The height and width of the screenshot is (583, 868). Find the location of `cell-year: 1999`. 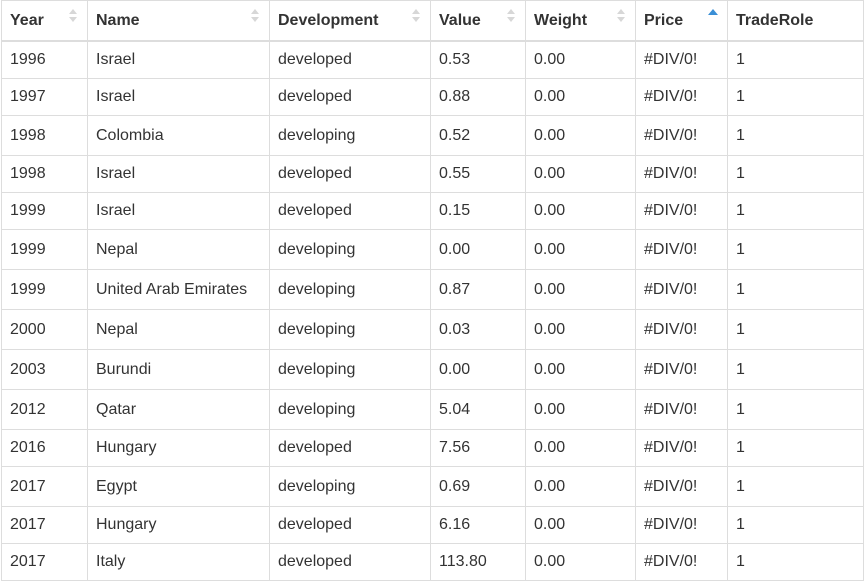

cell-year: 1999 is located at coordinates (44, 289).